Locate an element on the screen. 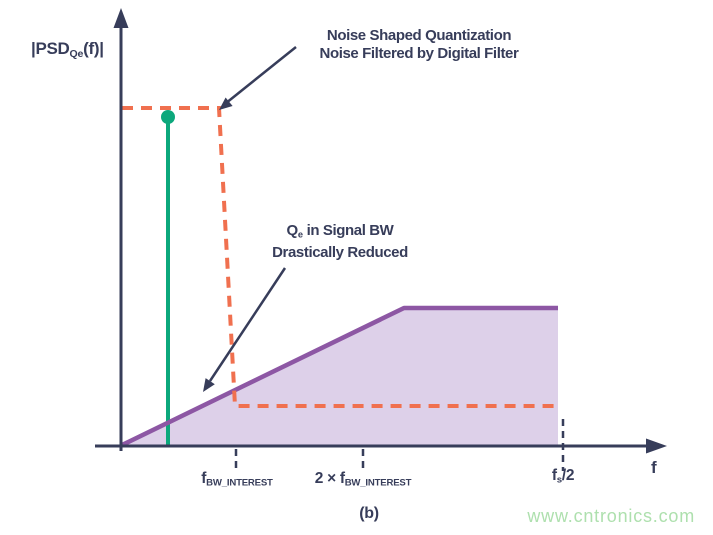 The height and width of the screenshot is (535, 713). y-axis-label: |PSDQe(f)| is located at coordinates (67, 49).